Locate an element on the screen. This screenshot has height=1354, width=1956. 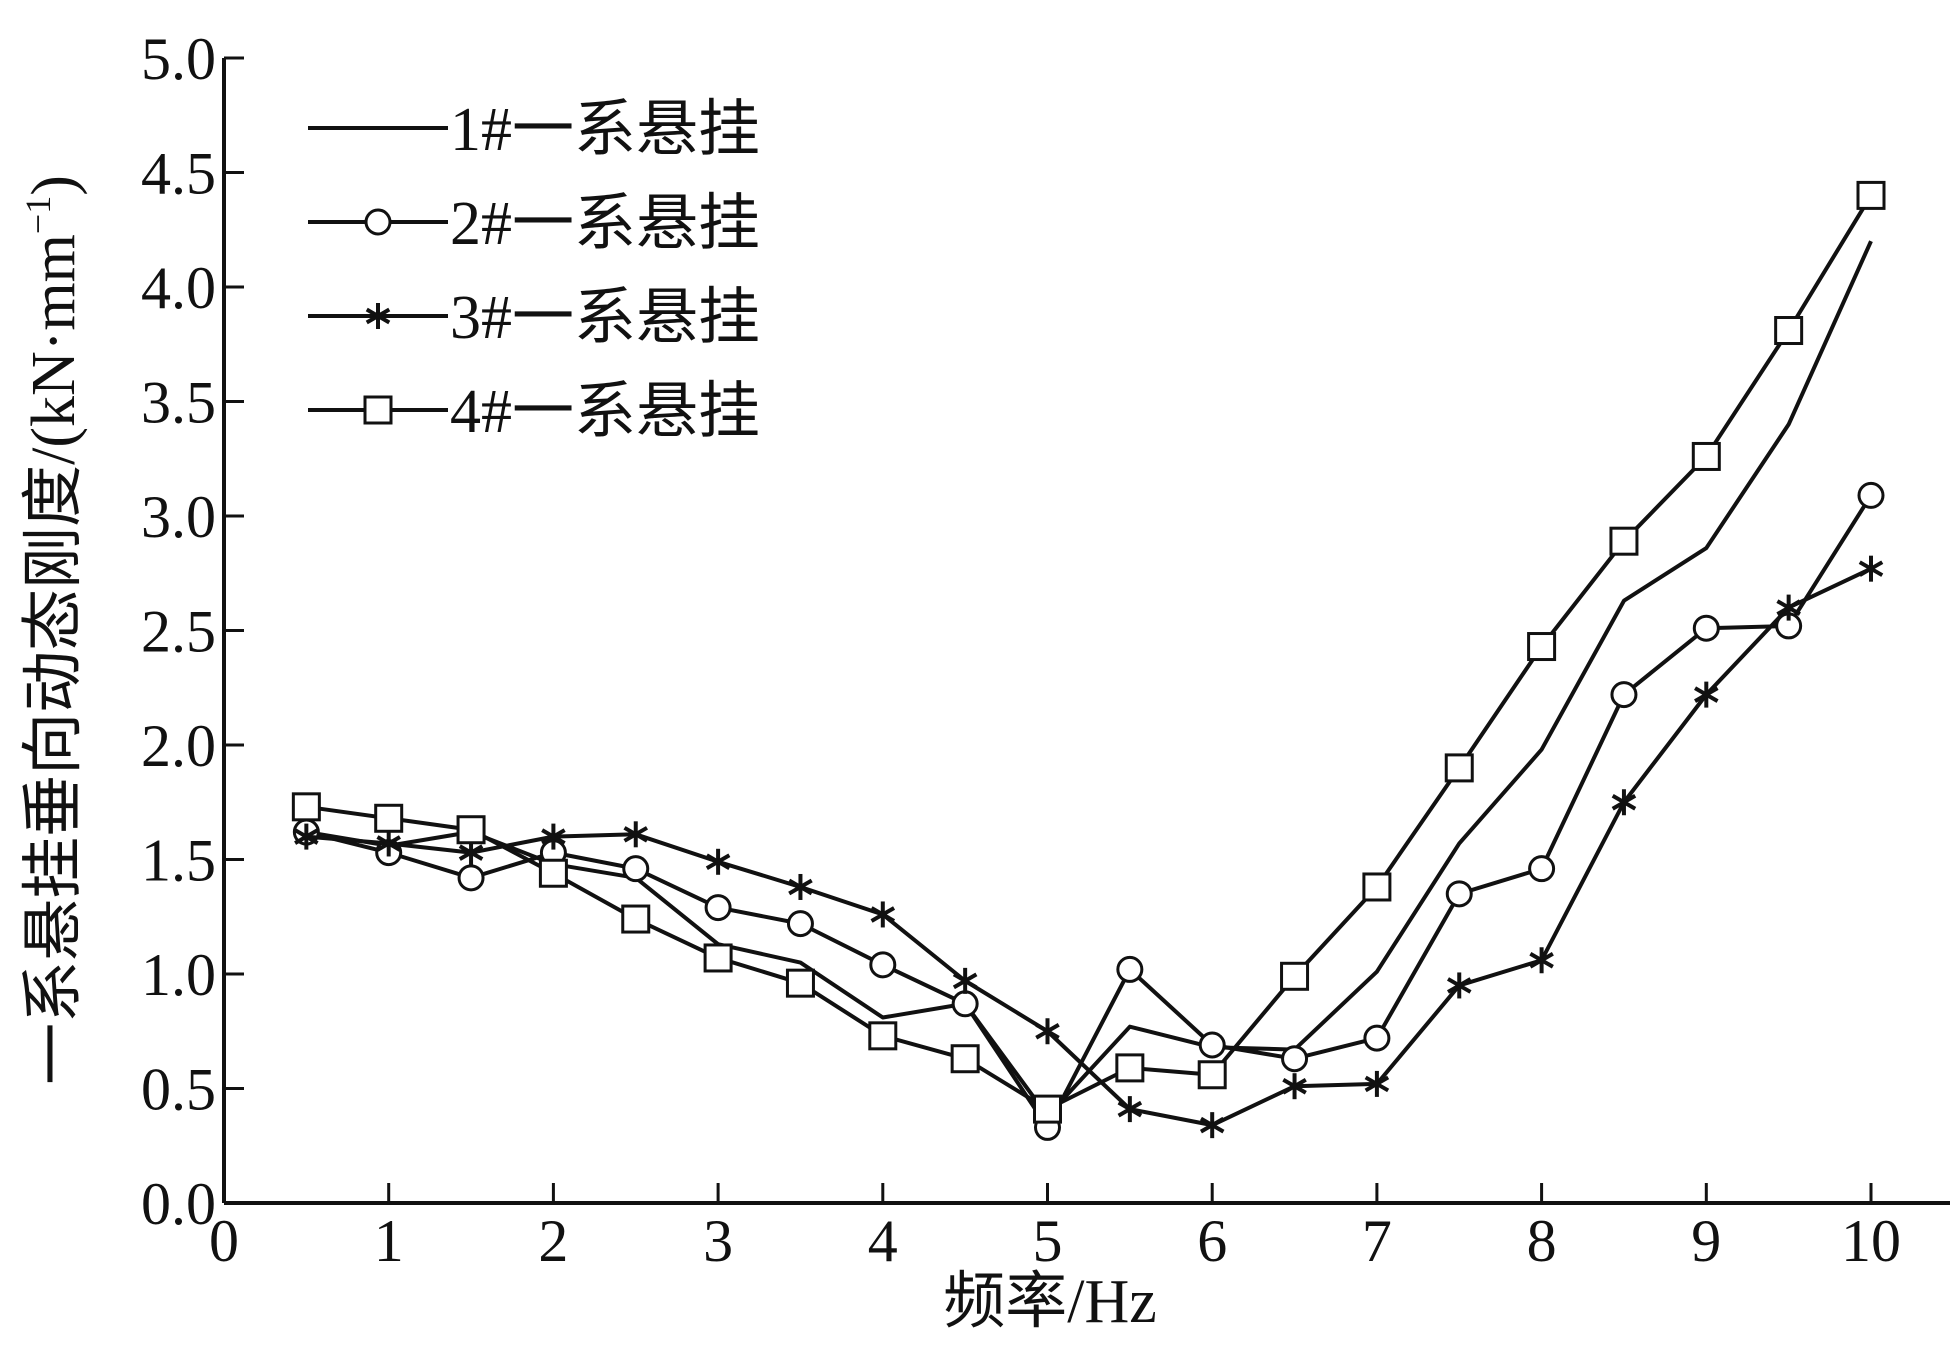
y-tick-label: 3.0 is located at coordinates (178, 517).